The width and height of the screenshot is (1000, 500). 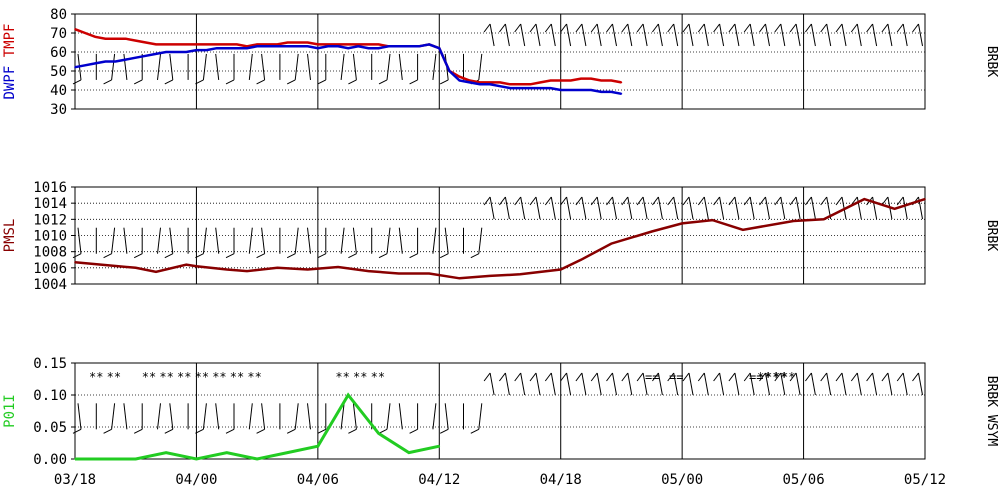 I want to click on y-tick-label: 80, so click(x=58, y=15).